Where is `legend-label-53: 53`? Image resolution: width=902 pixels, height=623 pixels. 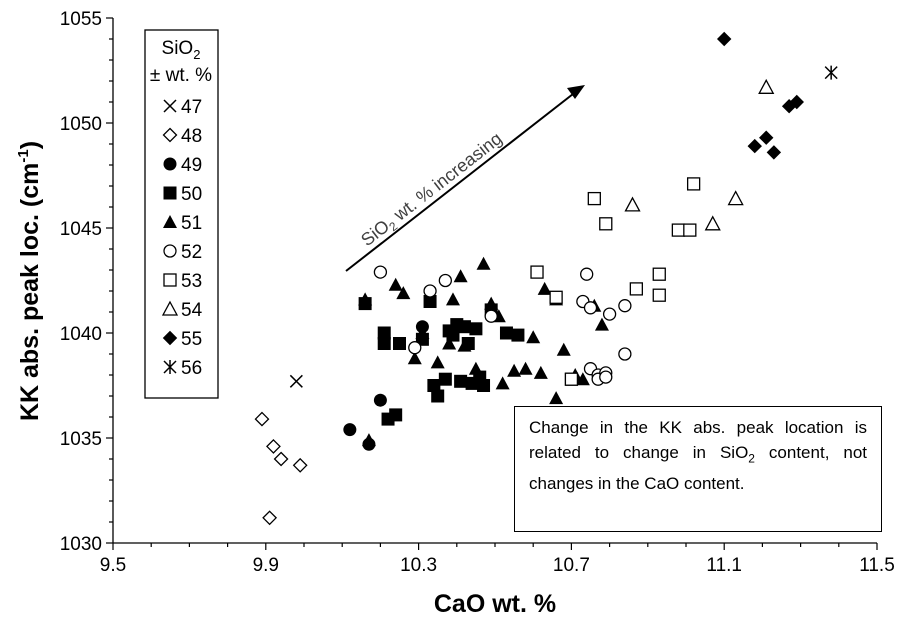
legend-label-53: 53 is located at coordinates (191, 281).